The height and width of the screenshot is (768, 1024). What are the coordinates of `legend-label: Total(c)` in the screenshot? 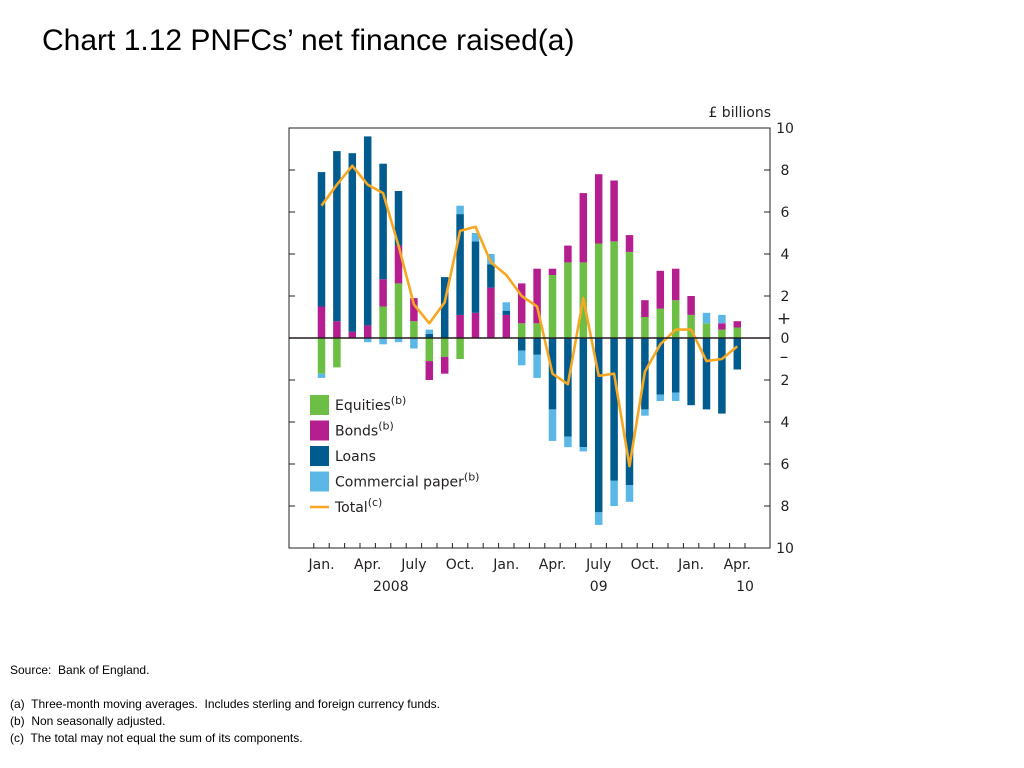 It's located at (358, 506).